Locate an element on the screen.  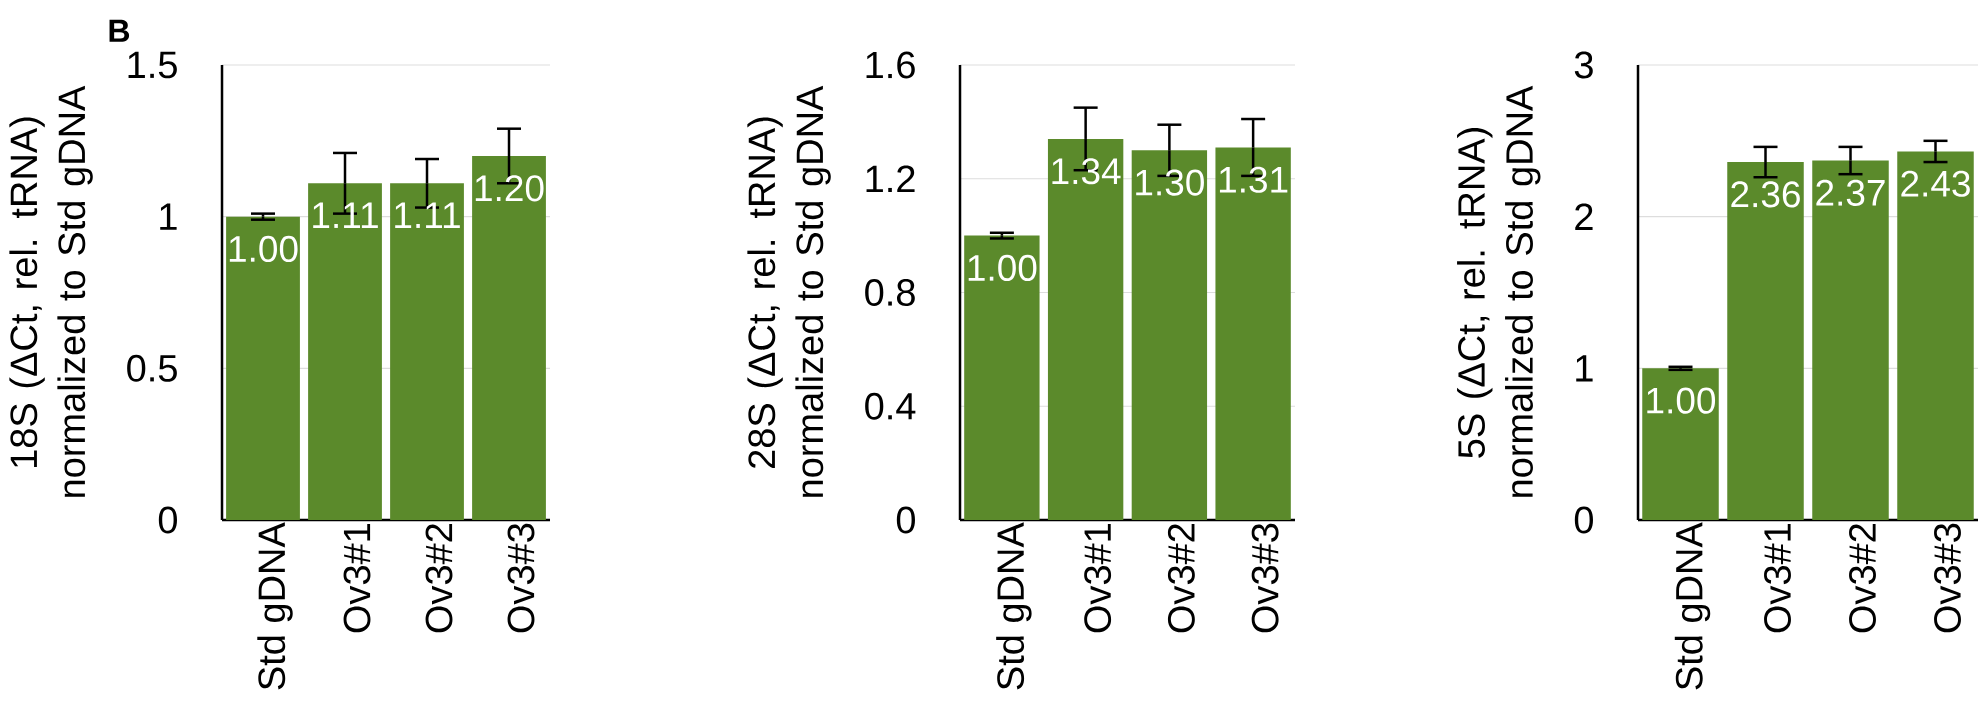
y-tick-label: 0.4 is located at coordinates (890, 406).